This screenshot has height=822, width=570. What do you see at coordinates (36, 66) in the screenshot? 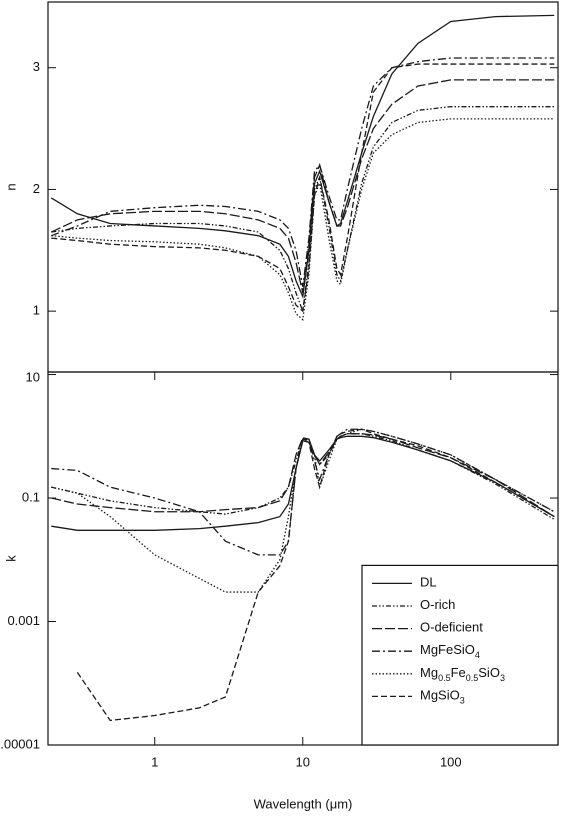
I see `y-tick-label: 3` at bounding box center [36, 66].